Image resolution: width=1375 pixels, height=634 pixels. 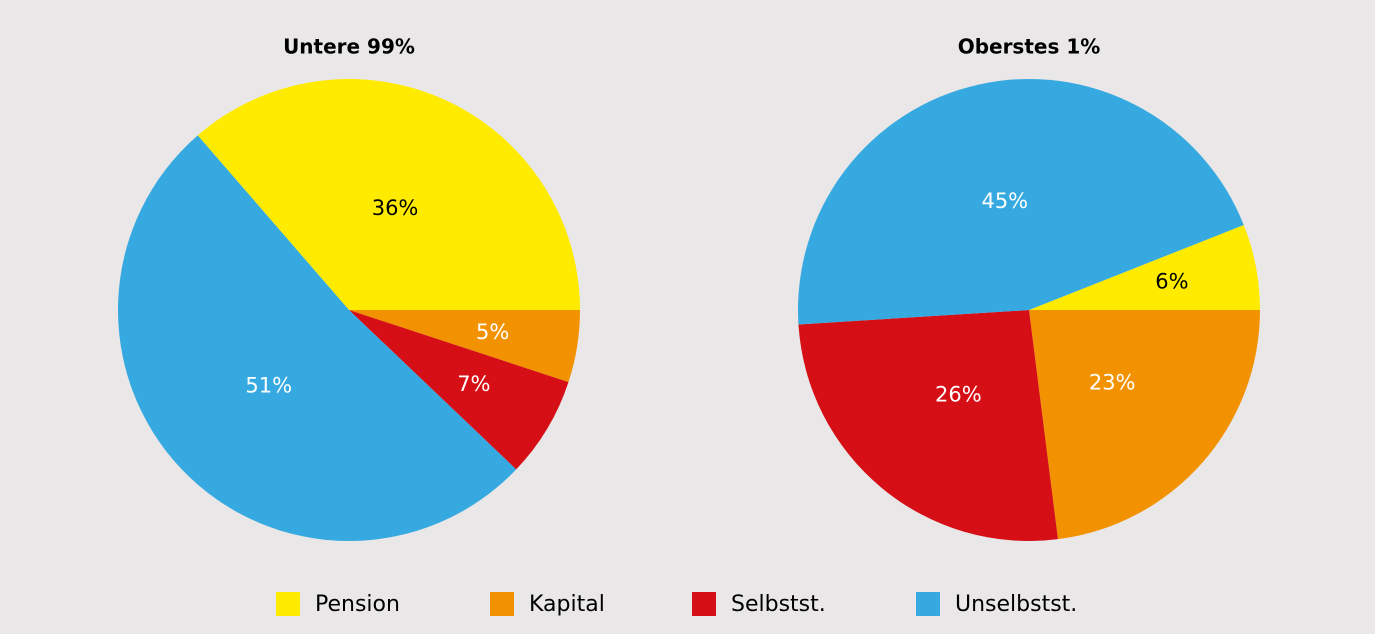 I want to click on legend-label: Unselbstst., so click(x=1016, y=604).